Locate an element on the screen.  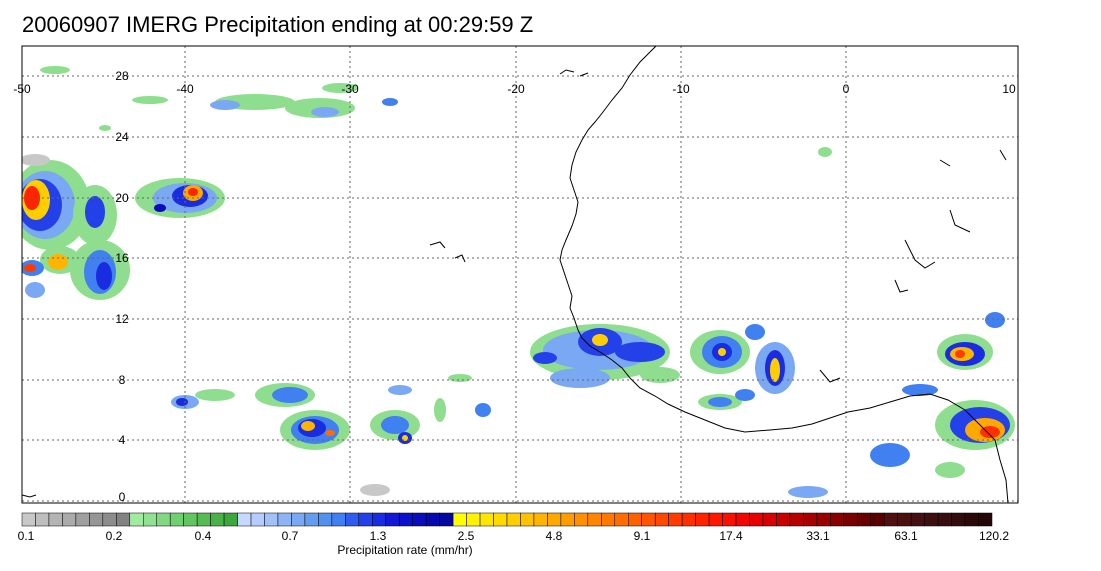
colorbar-tick-label: 4.8 is located at coordinates (554, 536).